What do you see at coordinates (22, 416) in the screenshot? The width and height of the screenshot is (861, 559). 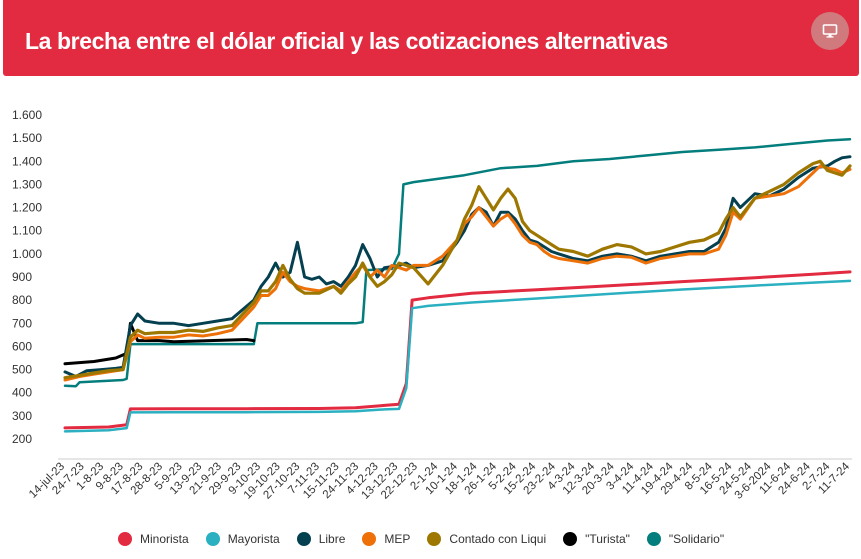 I see `y-tick-label: 300` at bounding box center [22, 416].